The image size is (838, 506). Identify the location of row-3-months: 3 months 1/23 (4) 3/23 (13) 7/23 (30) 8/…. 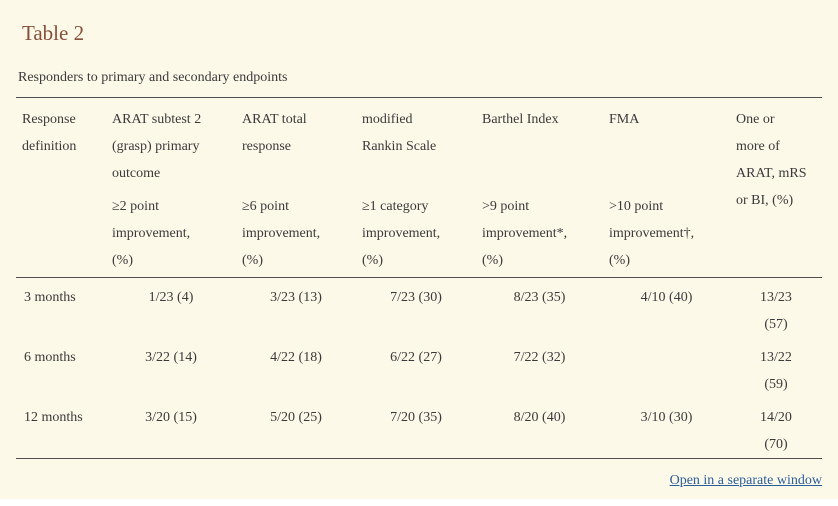
(419, 308).